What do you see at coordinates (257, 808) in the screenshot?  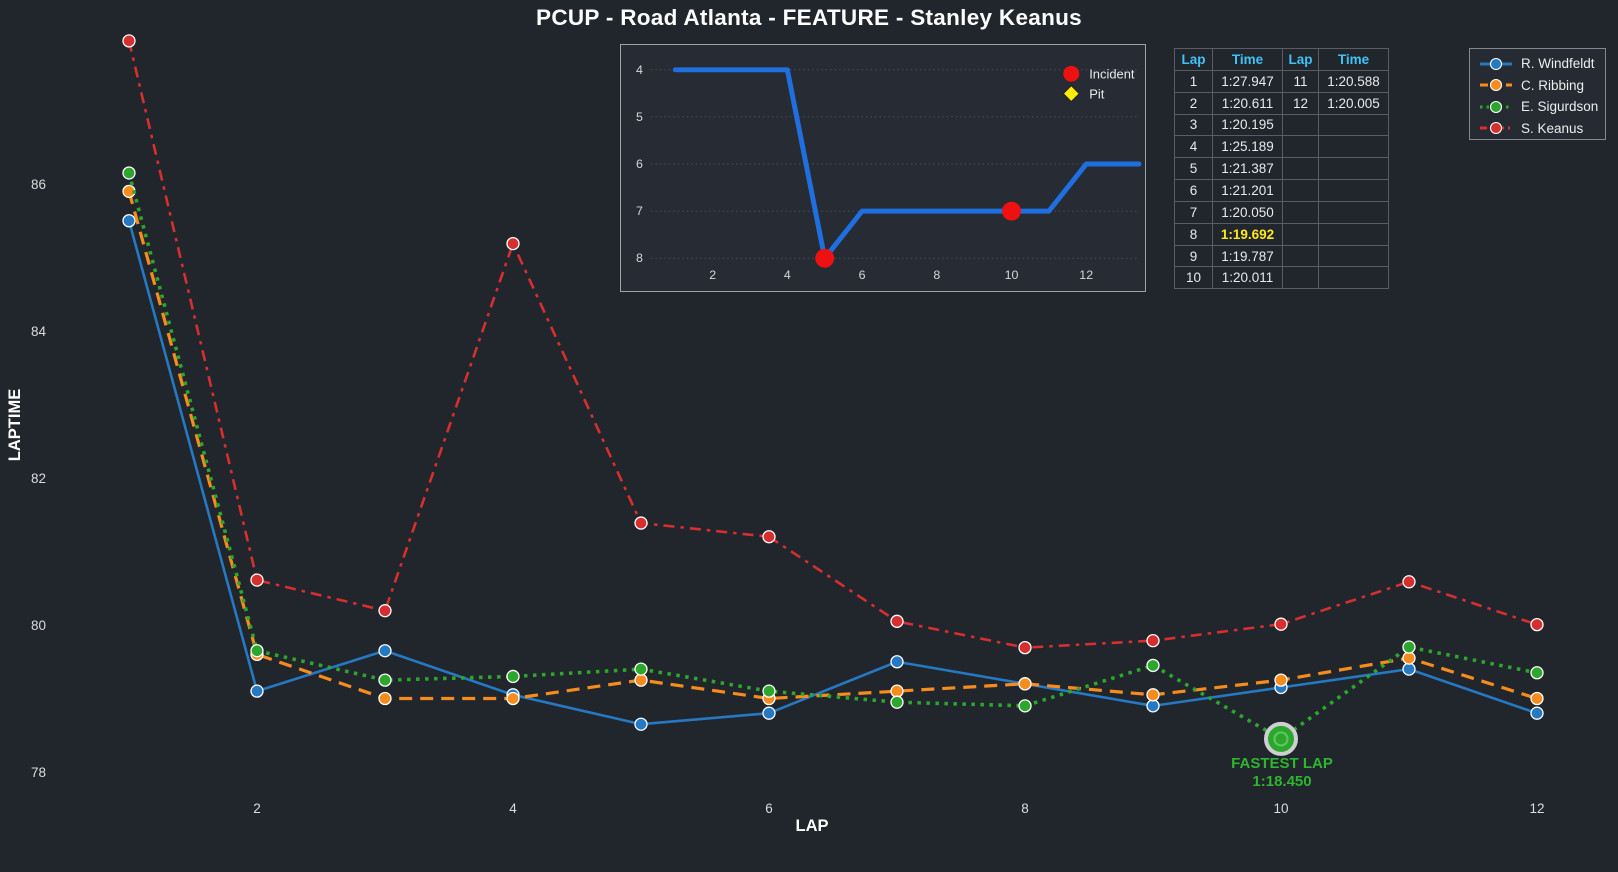 I see `x-tick-label: 2` at bounding box center [257, 808].